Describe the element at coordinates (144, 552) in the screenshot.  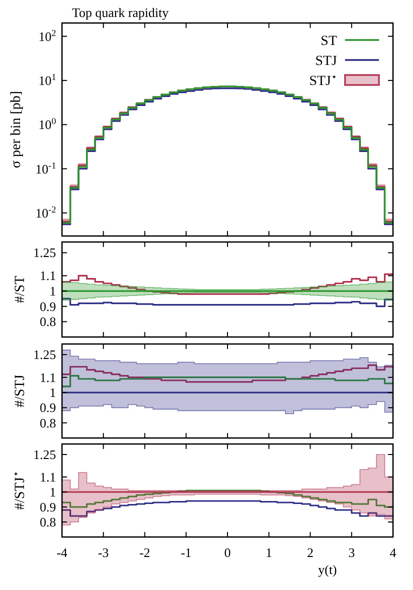
I see `x-tick-label: -2` at that location.